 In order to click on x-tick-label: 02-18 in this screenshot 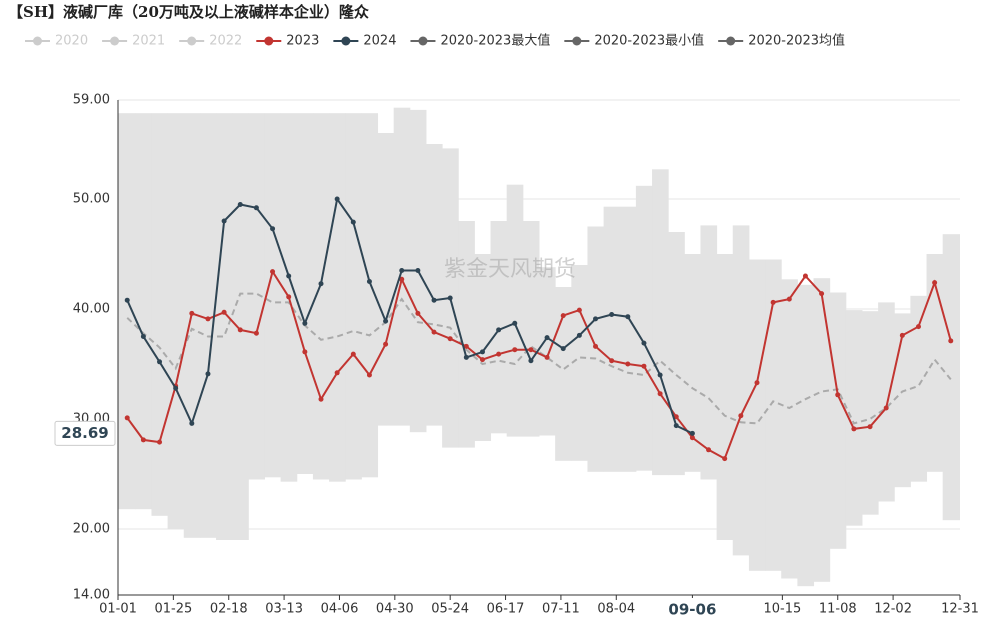, I will do `click(229, 609)`.